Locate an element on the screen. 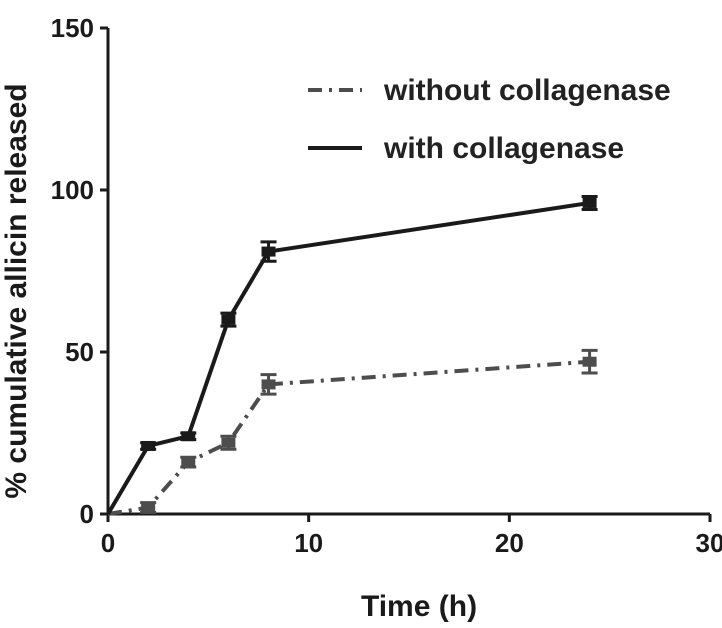 The height and width of the screenshot is (628, 722). x-tick-label: 30 is located at coordinates (709, 543).